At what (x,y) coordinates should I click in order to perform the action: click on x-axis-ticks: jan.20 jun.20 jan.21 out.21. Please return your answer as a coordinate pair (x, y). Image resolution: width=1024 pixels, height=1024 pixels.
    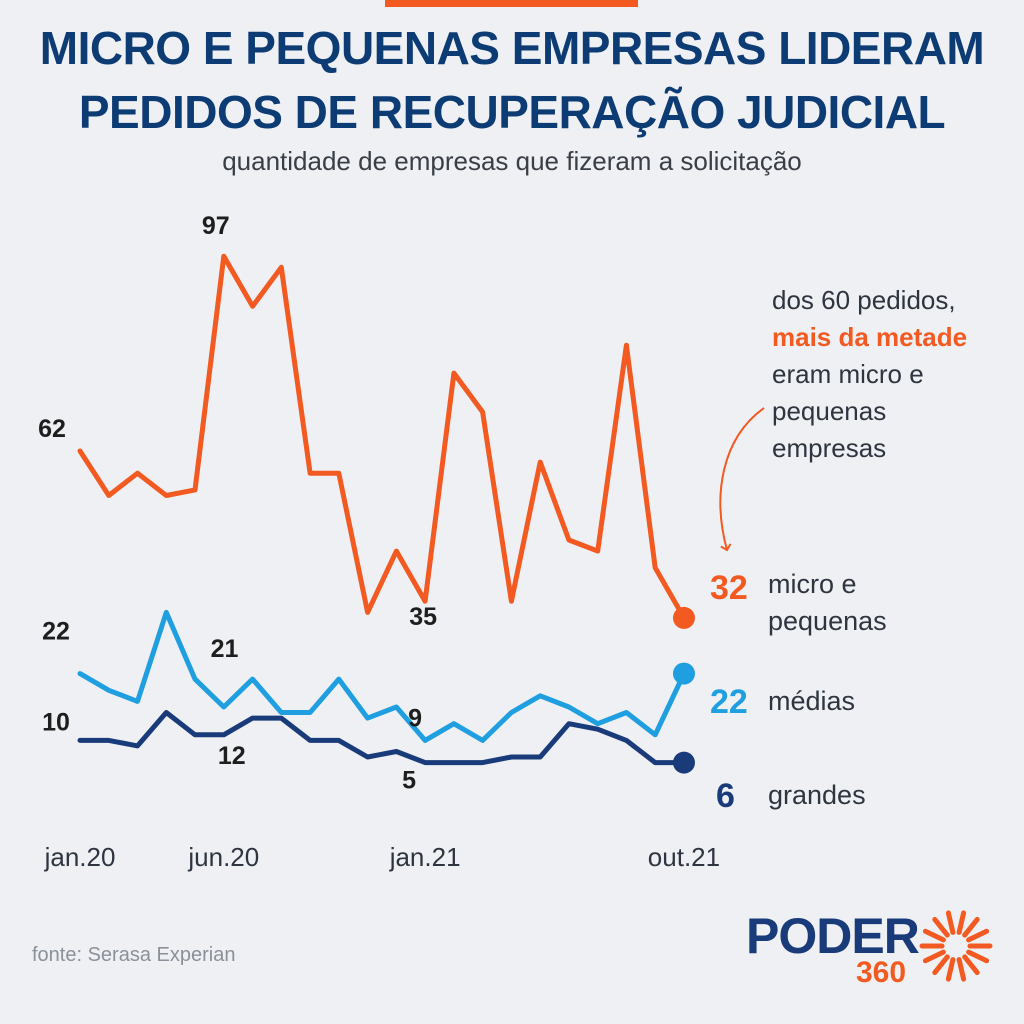
    Looking at the image, I should click on (382, 857).